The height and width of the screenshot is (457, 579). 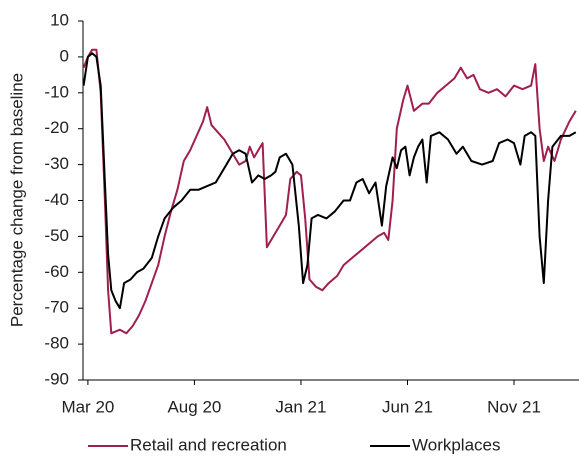 I want to click on x-tick-label: Nov 21, so click(x=514, y=406).